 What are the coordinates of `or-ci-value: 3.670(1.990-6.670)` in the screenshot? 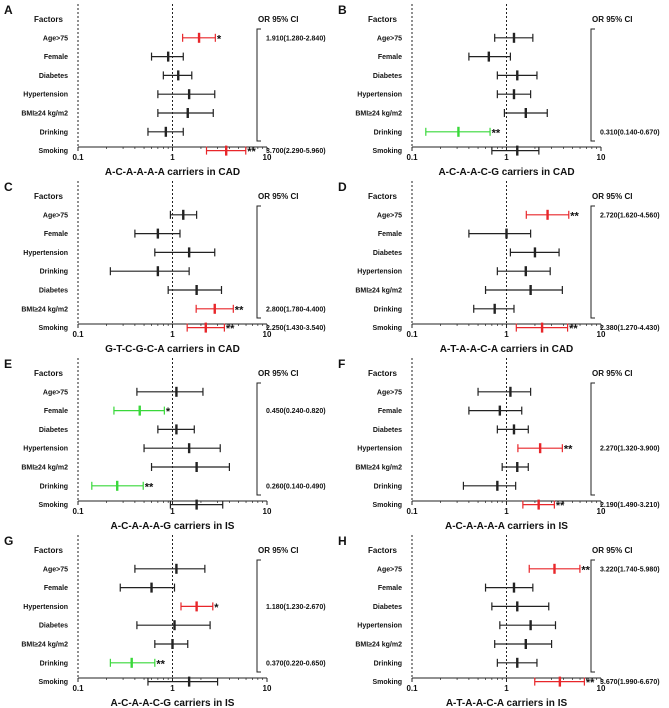 It's located at (630, 682).